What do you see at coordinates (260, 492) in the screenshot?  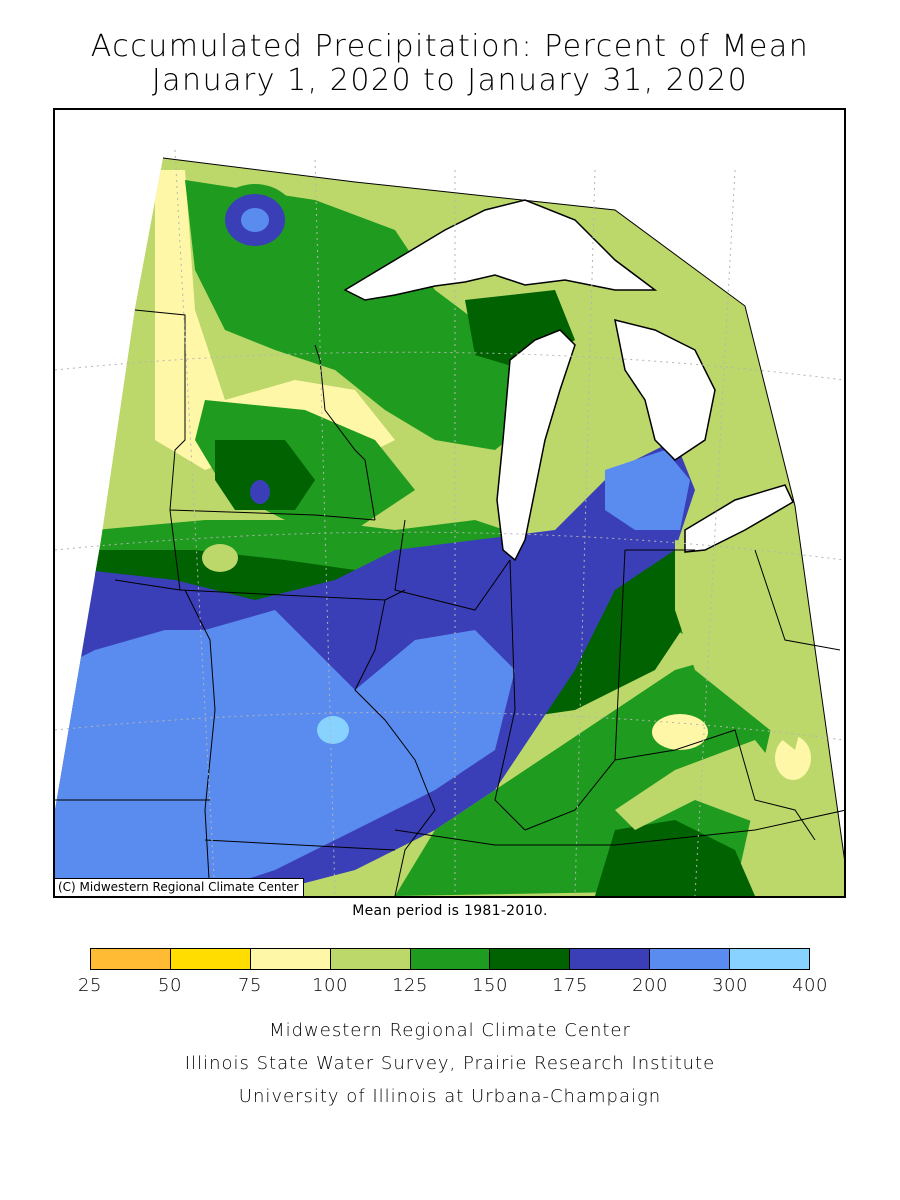 I see `shade-175-200-mn` at bounding box center [260, 492].